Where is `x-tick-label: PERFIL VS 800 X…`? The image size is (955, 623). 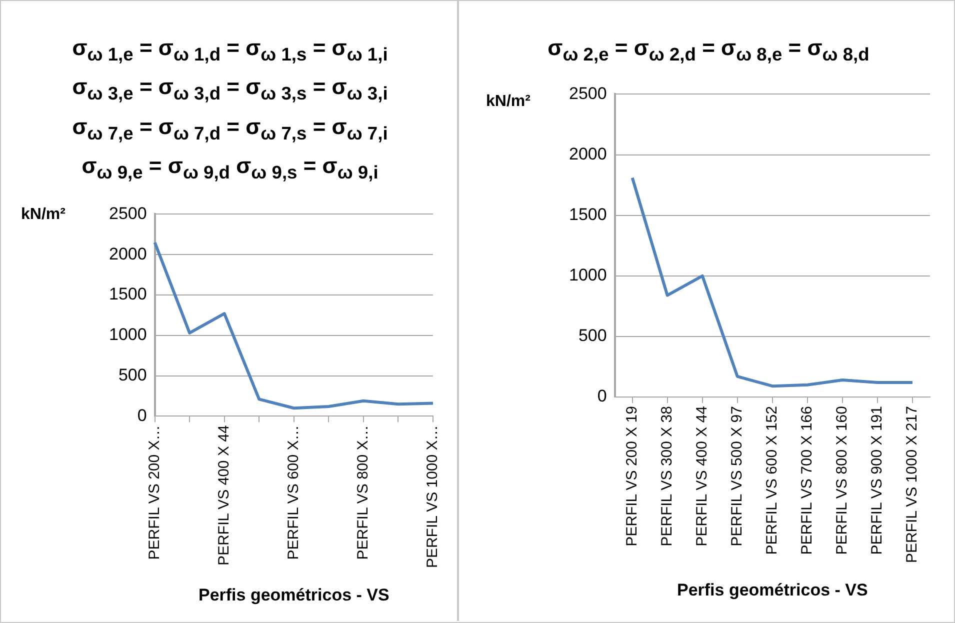
x-tick-label: PERFIL VS 800 X… is located at coordinates (363, 492).